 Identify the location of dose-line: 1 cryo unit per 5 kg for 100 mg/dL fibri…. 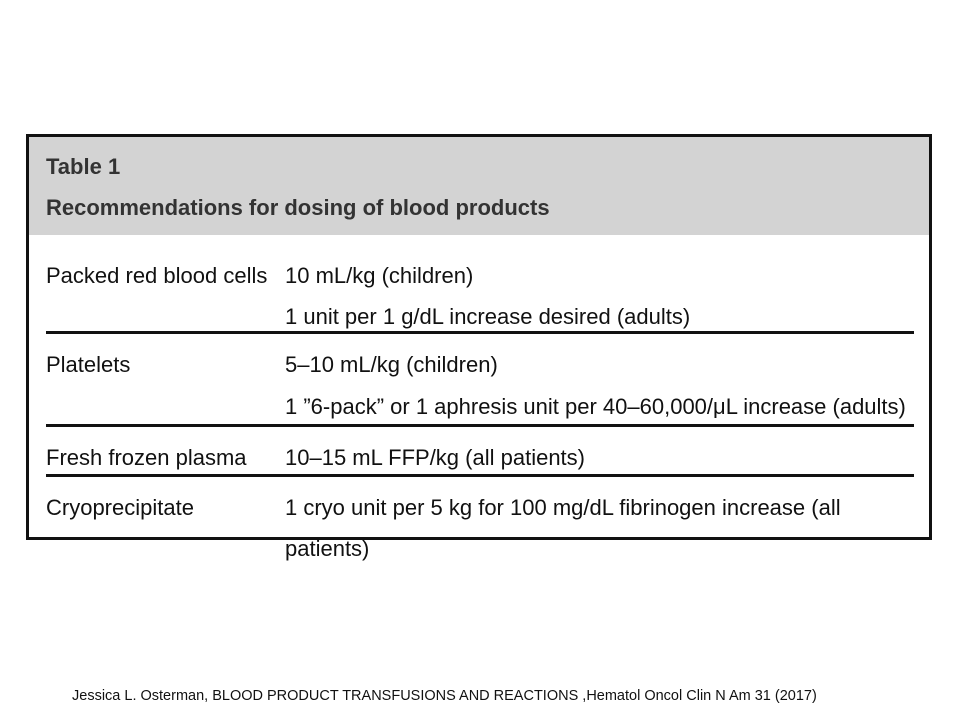
(563, 528).